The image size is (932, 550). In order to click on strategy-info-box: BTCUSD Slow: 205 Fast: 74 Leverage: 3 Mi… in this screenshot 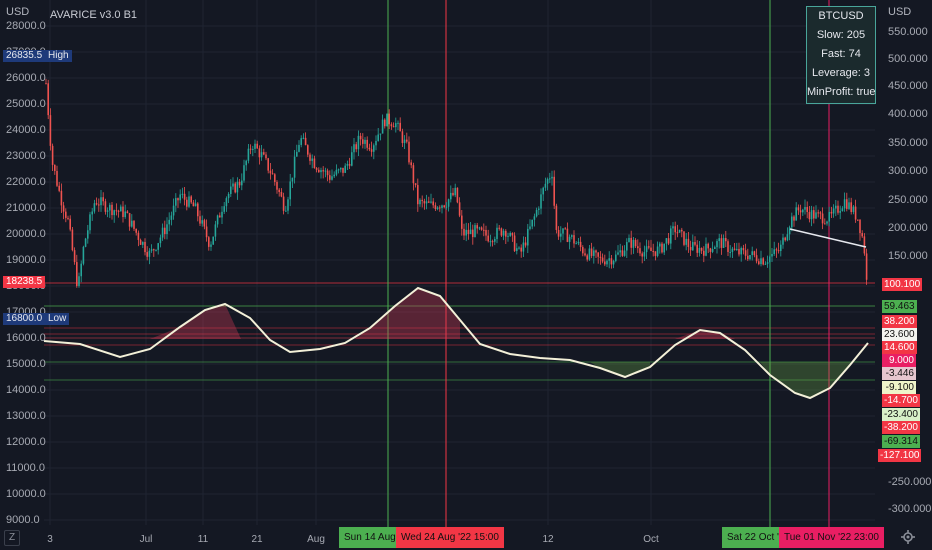, I will do `click(841, 55)`.